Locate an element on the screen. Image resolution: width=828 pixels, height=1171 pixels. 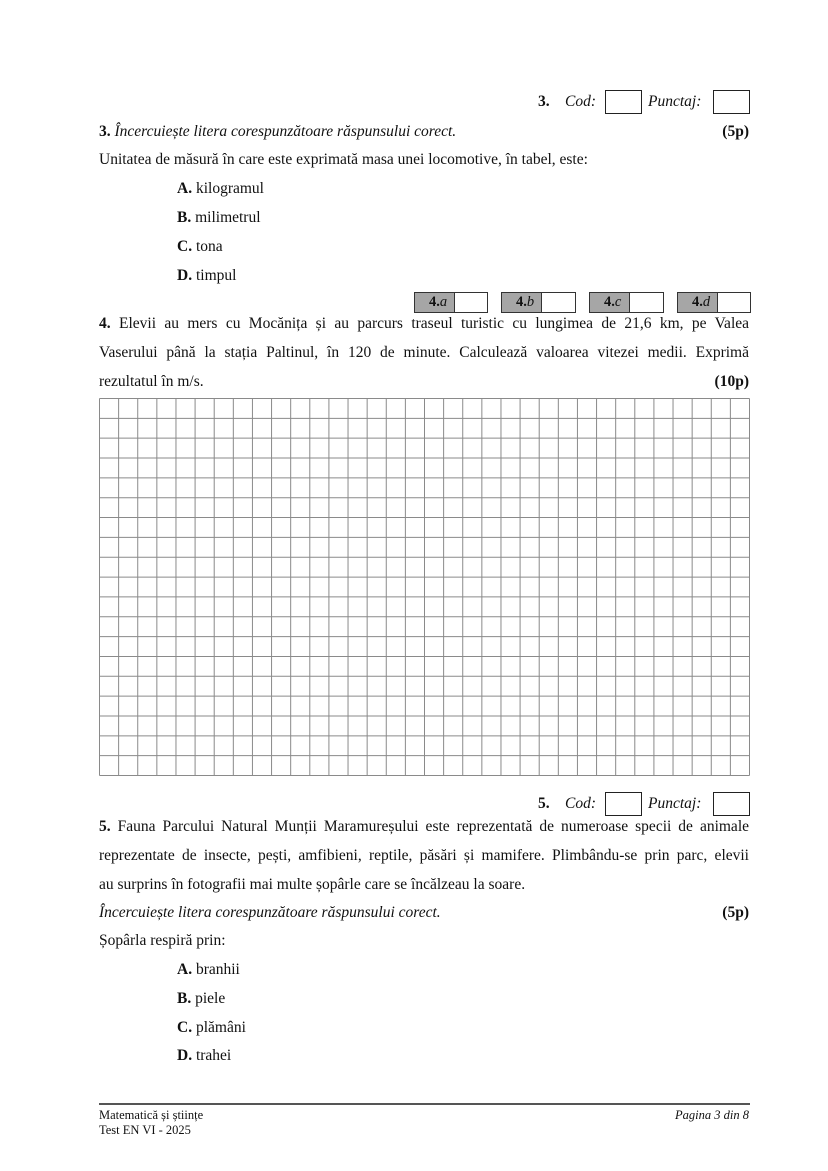
q5-points: (5p) is located at coordinates (735, 912).